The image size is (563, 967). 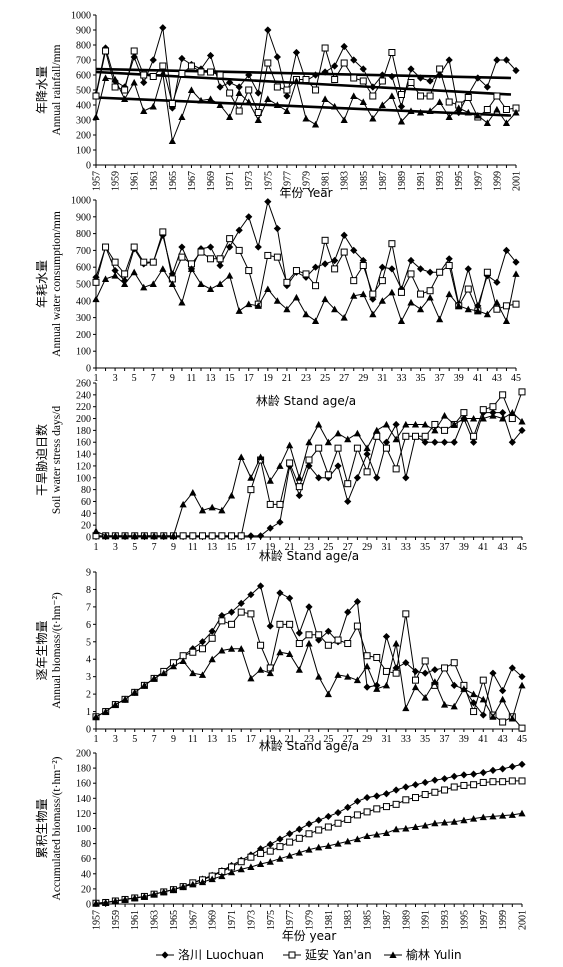 What do you see at coordinates (83, 76) in the screenshot?
I see `y-tick-label: 600` at bounding box center [83, 76].